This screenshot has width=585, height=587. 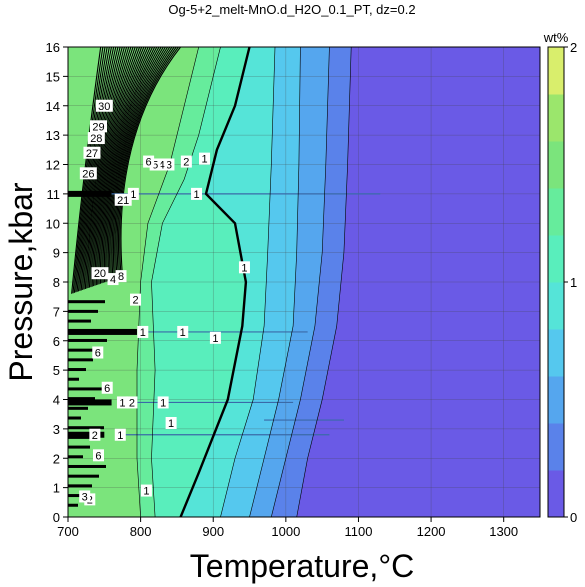 What do you see at coordinates (573, 47) in the screenshot?
I see `colorbar-tick-label: 2` at bounding box center [573, 47].